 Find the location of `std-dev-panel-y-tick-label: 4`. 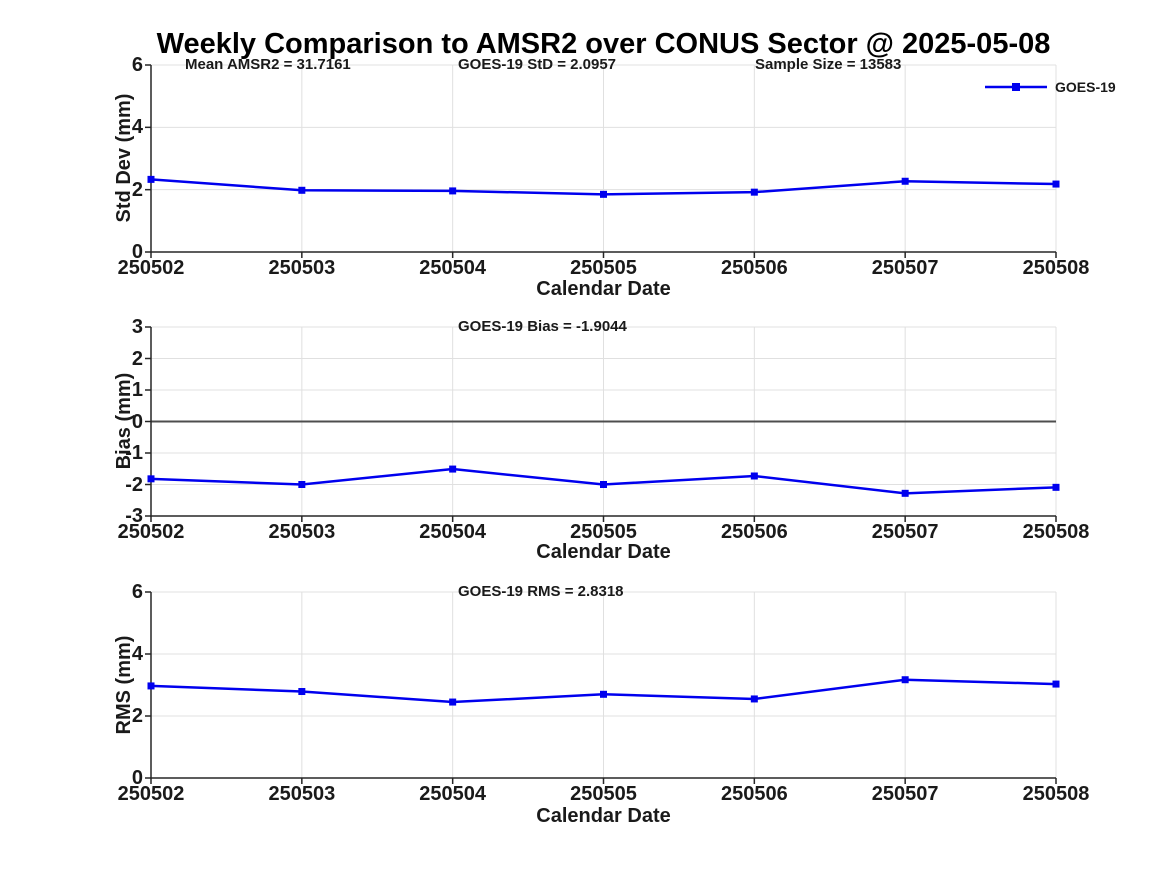

std-dev-panel-y-tick-label: 4 is located at coordinates (137, 127).